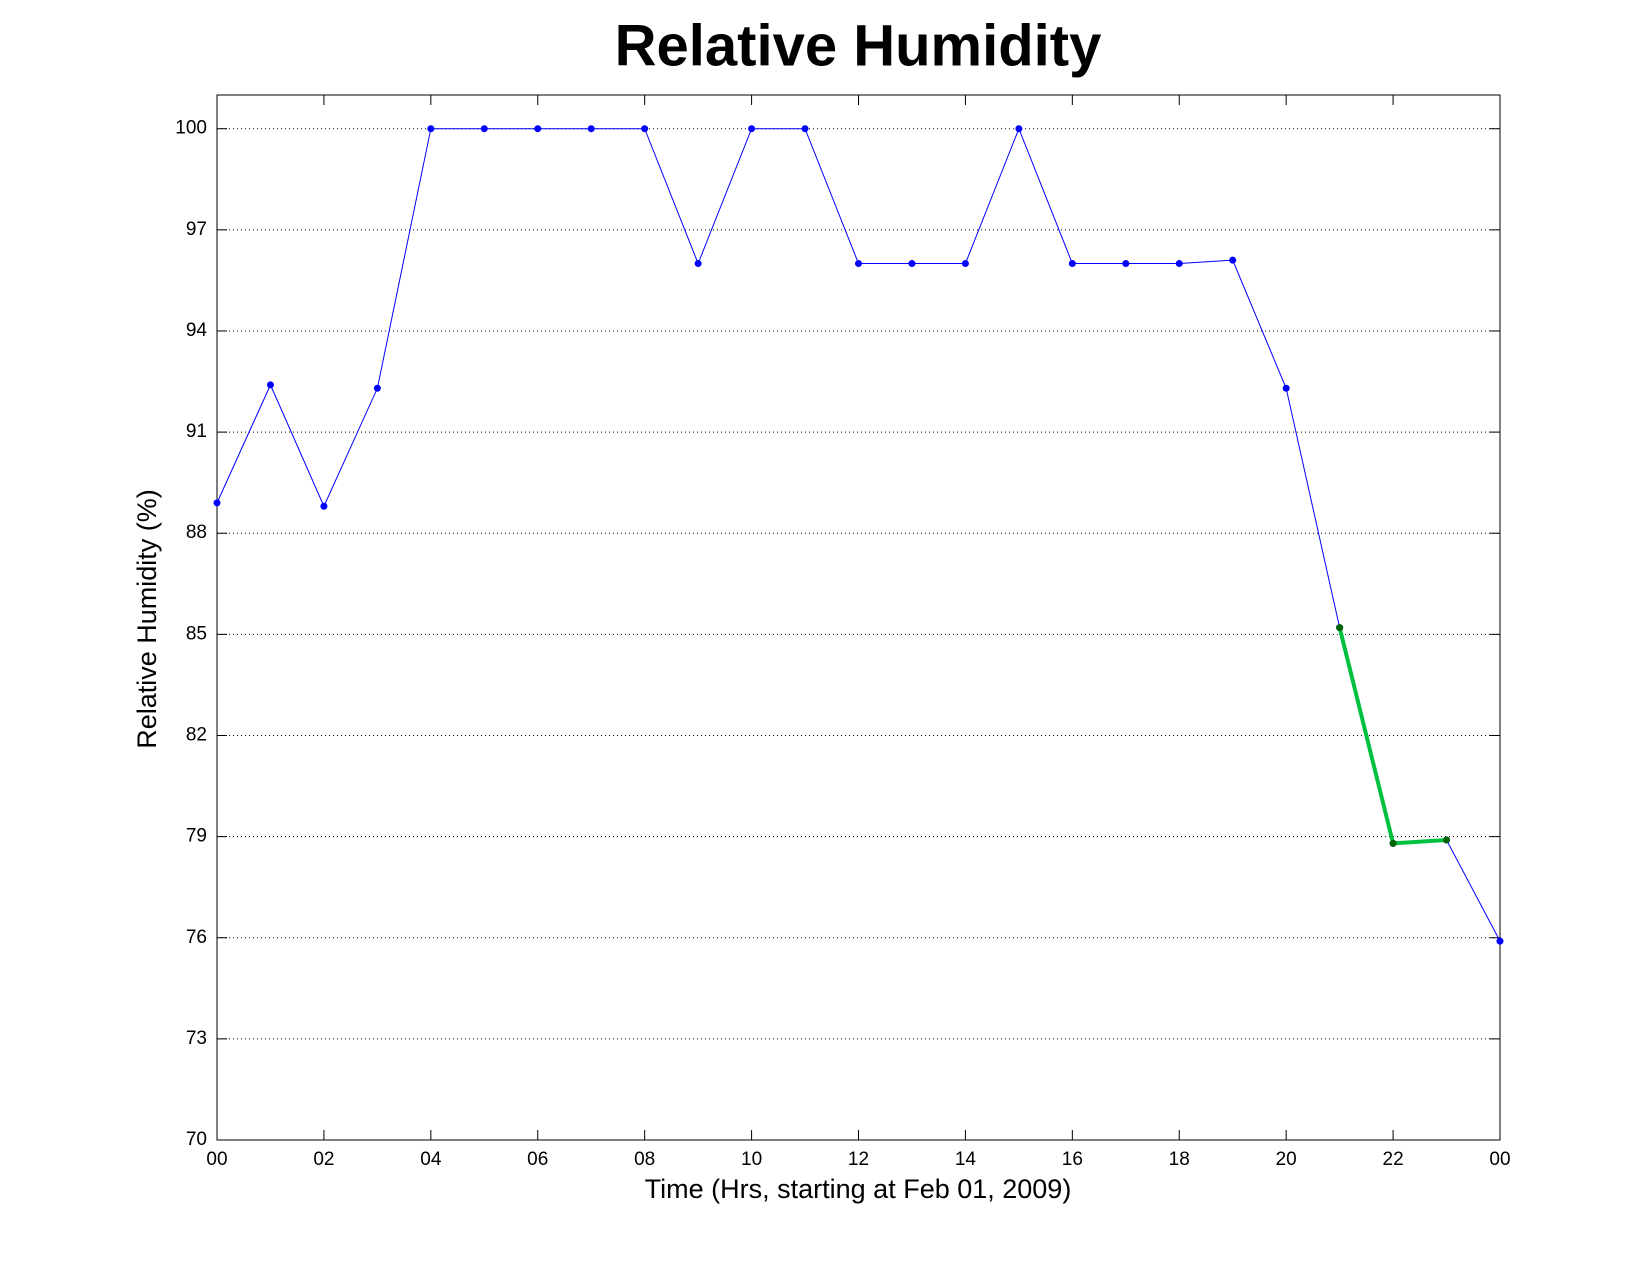 The width and height of the screenshot is (1650, 1275). Describe the element at coordinates (966, 1159) in the screenshot. I see `x-tick-label: 14` at that location.